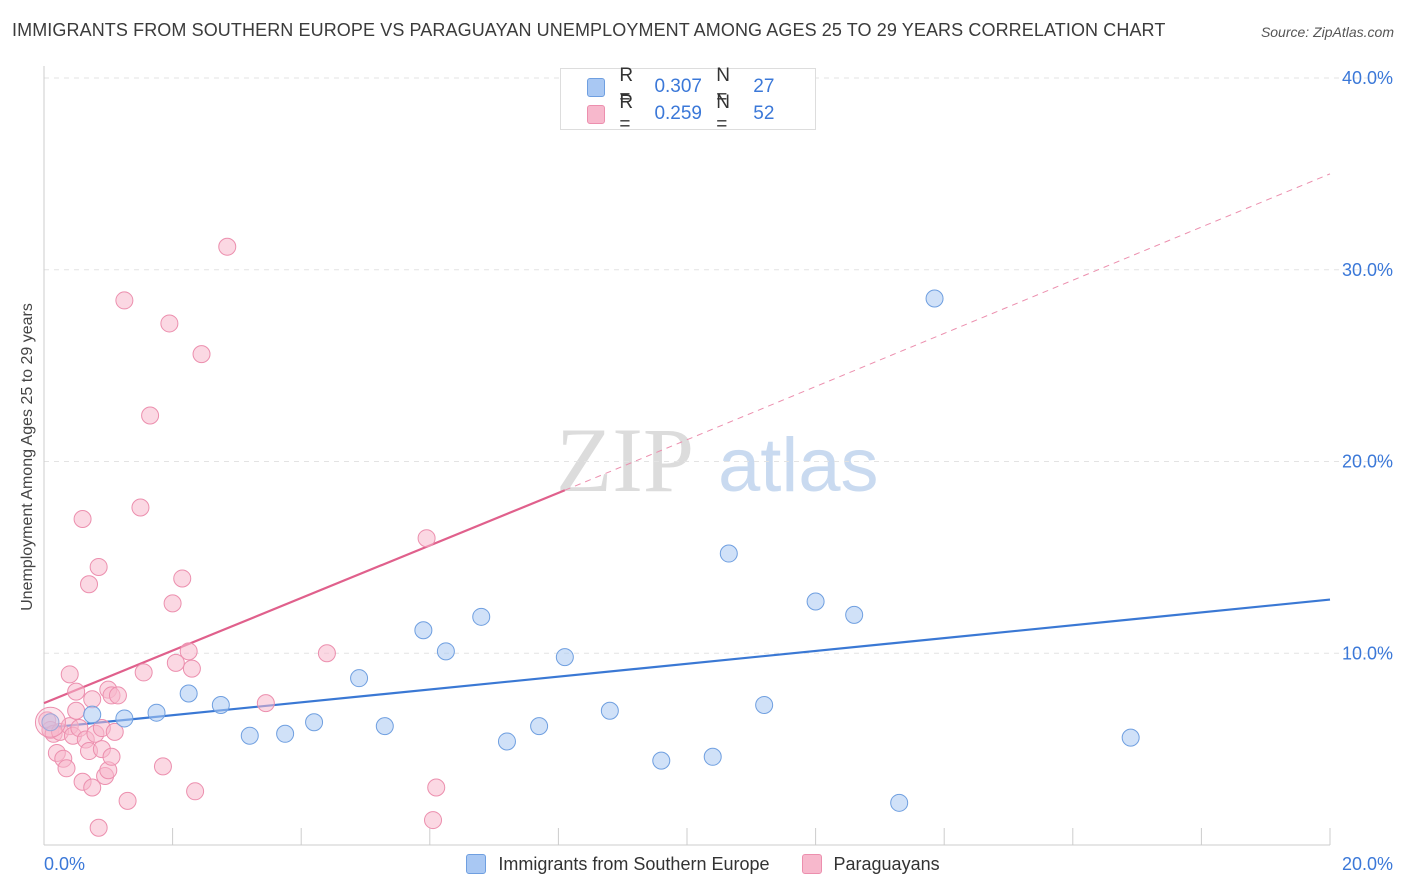 This screenshot has width=1406, height=892. I want to click on r-value: 0.307, so click(678, 86).